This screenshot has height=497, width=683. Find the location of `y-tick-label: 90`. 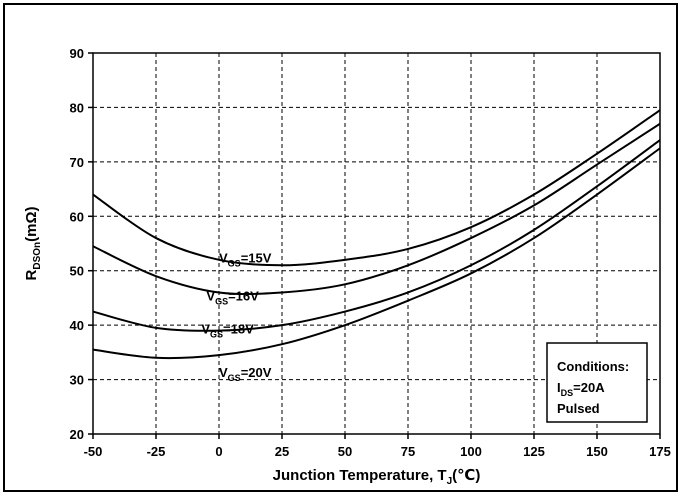

y-tick-label: 90 is located at coordinates (77, 53).